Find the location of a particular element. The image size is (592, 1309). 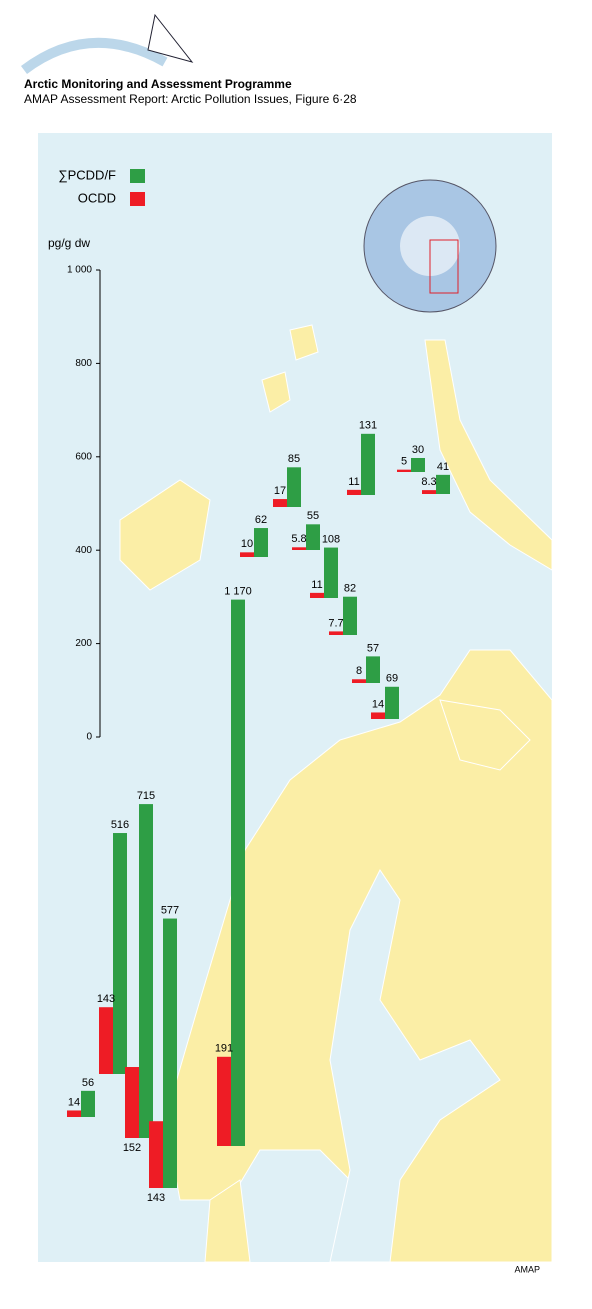

pcdd-label: 62 is located at coordinates (261, 520).